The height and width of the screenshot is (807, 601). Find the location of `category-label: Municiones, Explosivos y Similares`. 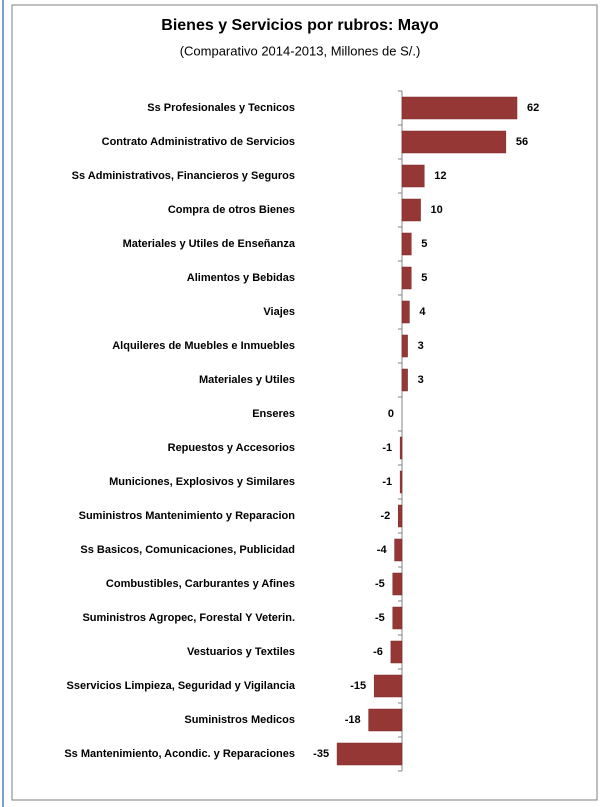

category-label: Municiones, Explosivos y Similares is located at coordinates (202, 482).